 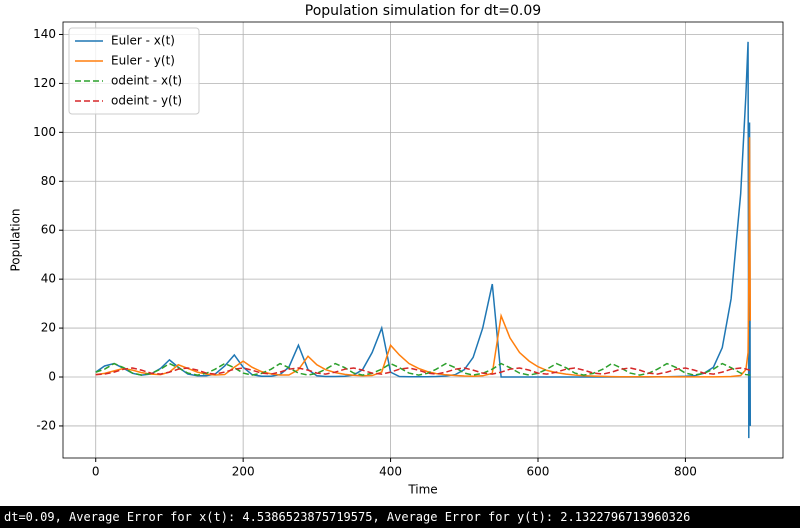 What do you see at coordinates (146, 101) in the screenshot?
I see `legend-label: odeint - y(t)` at bounding box center [146, 101].